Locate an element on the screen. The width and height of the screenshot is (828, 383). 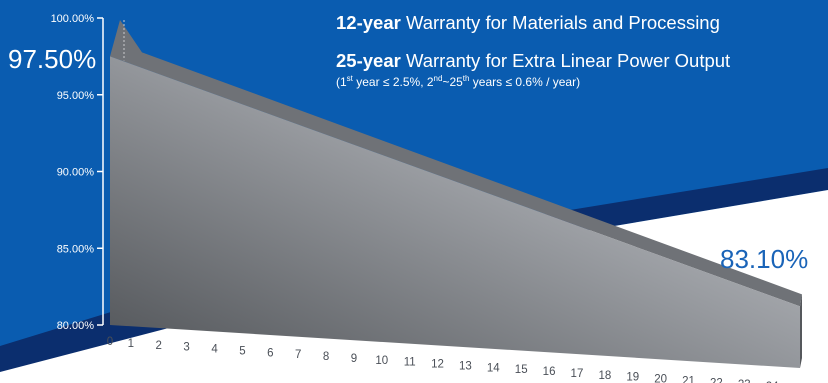
x-tick-label: 8 is located at coordinates (326, 357).